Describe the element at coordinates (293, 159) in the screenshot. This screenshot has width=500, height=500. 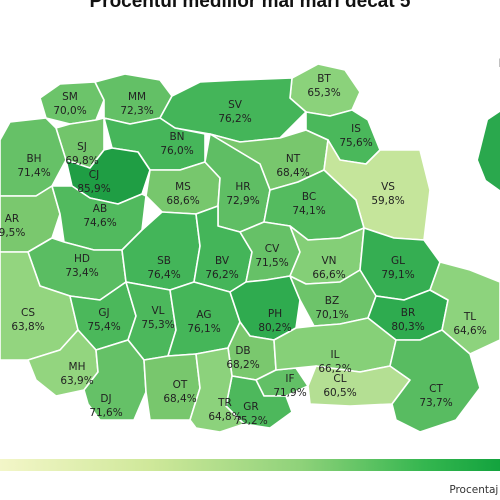
I see `county-code-nt: NT` at that location.